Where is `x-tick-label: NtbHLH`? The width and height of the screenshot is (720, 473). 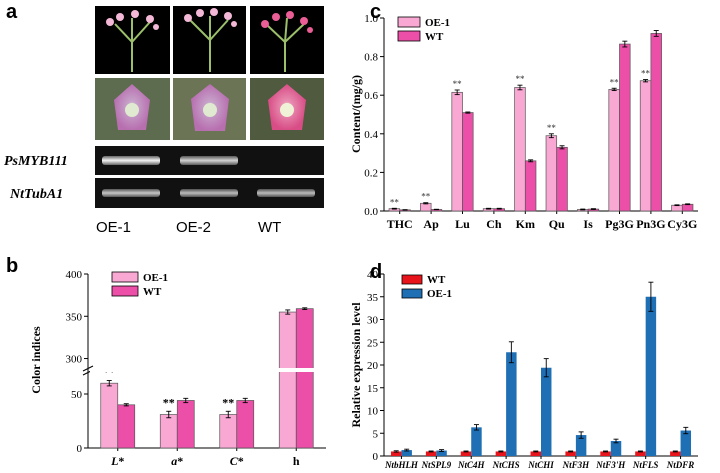
x-tick-label: NtbHLH is located at coordinates (401, 465).